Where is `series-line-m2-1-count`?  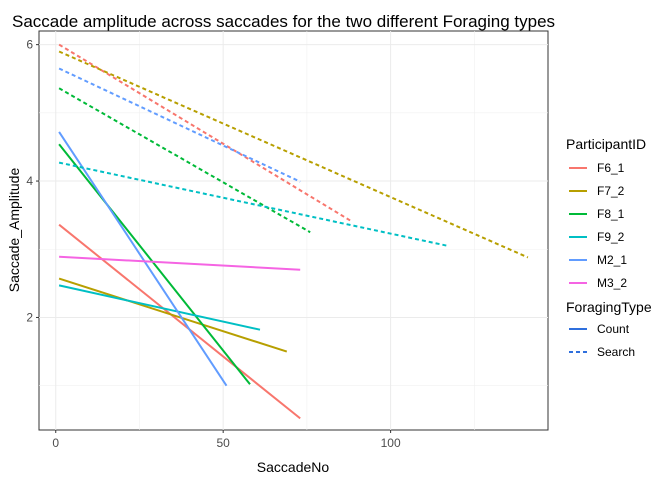 series-line-m2-1-count is located at coordinates (143, 259).